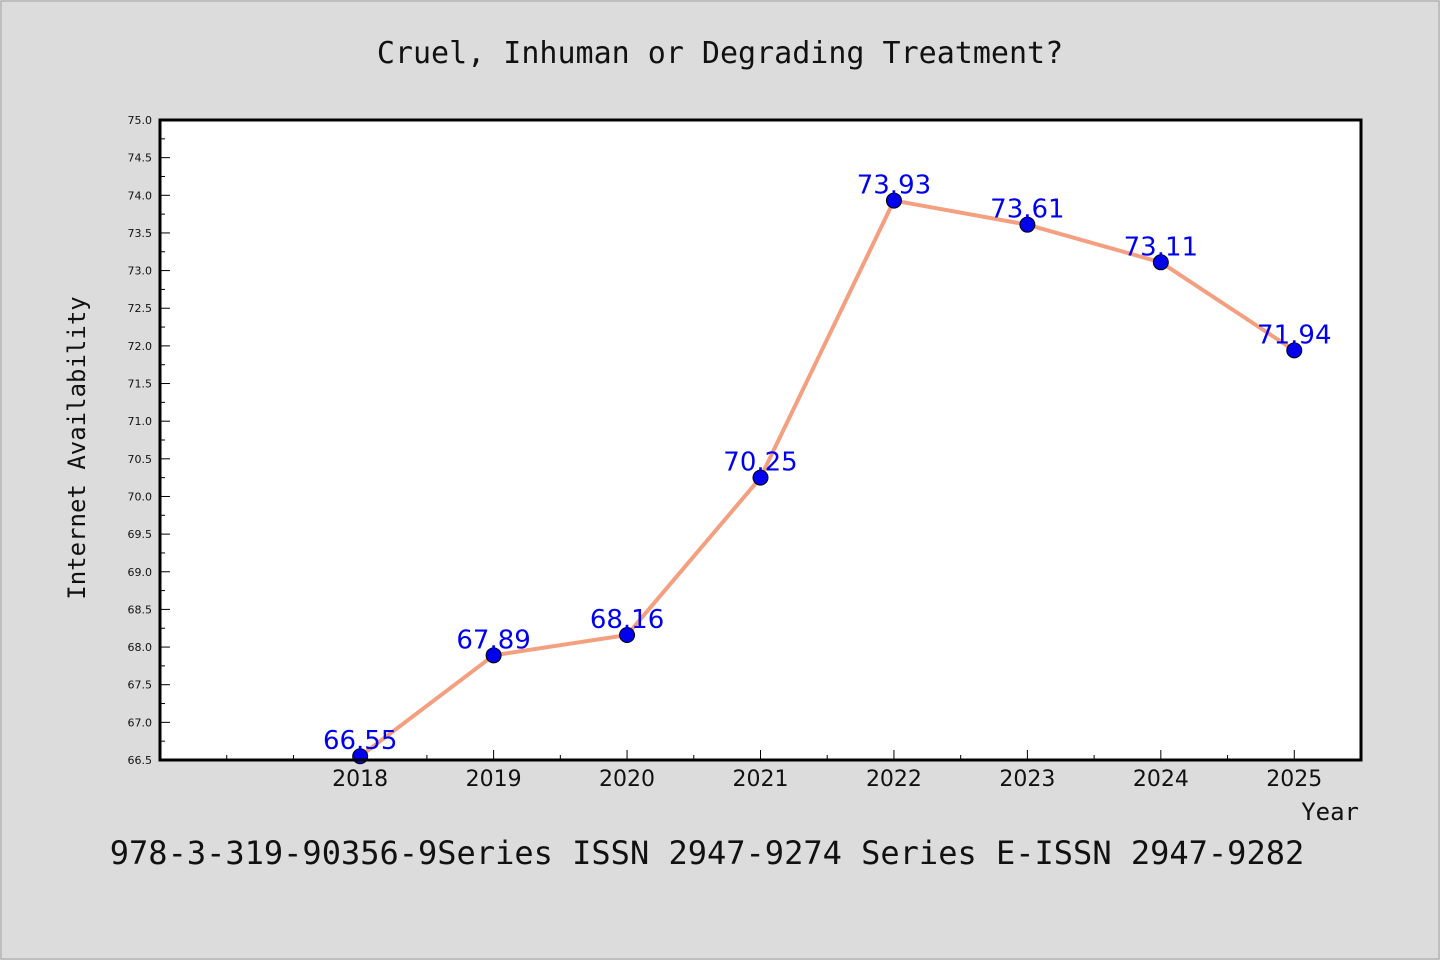 The image size is (1440, 960). What do you see at coordinates (627, 620) in the screenshot?
I see `data-label: 68.16` at bounding box center [627, 620].